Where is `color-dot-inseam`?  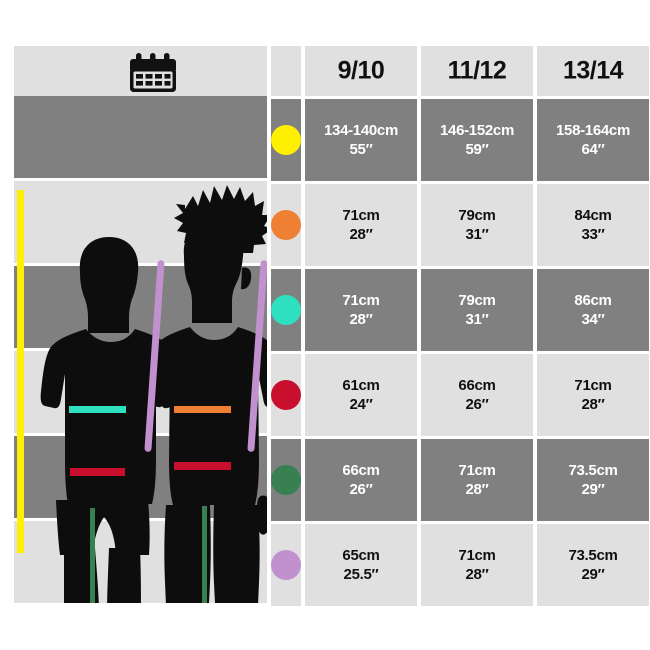 color-dot-inseam is located at coordinates (286, 480).